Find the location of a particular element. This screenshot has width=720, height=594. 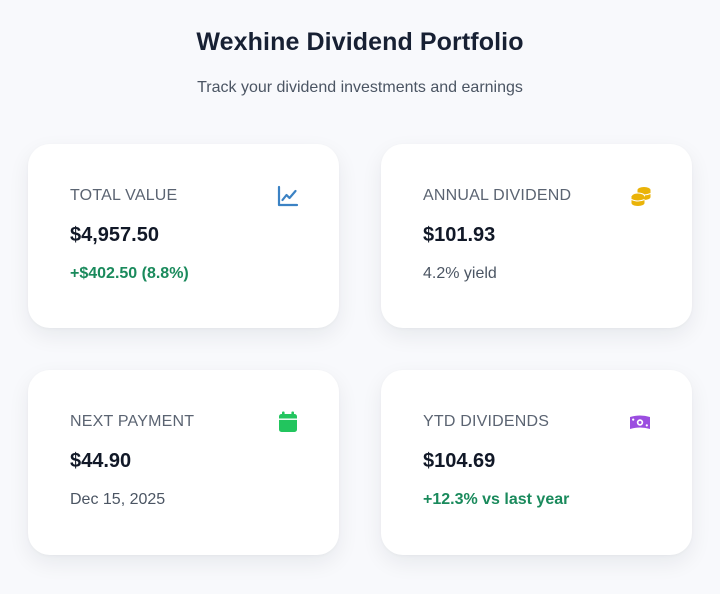

chart-line-icon is located at coordinates (288, 196).